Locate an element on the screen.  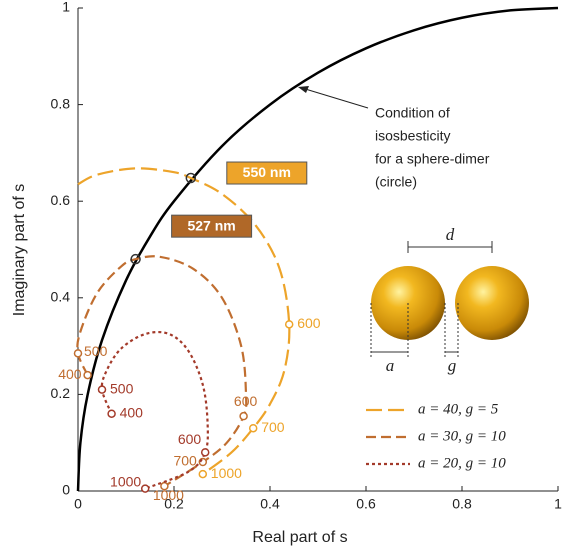
x-tick-label: 0.8 is located at coordinates (462, 504).